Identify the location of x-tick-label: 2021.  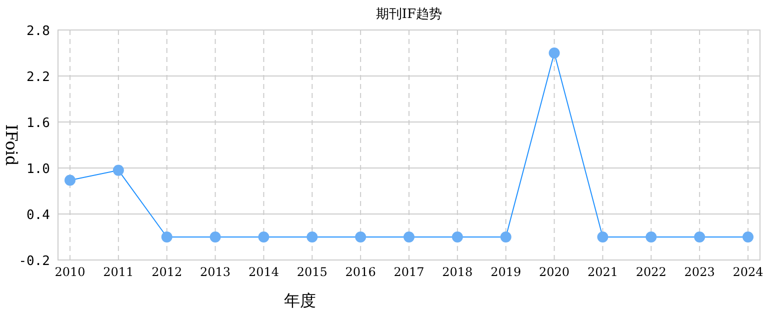
(602, 272).